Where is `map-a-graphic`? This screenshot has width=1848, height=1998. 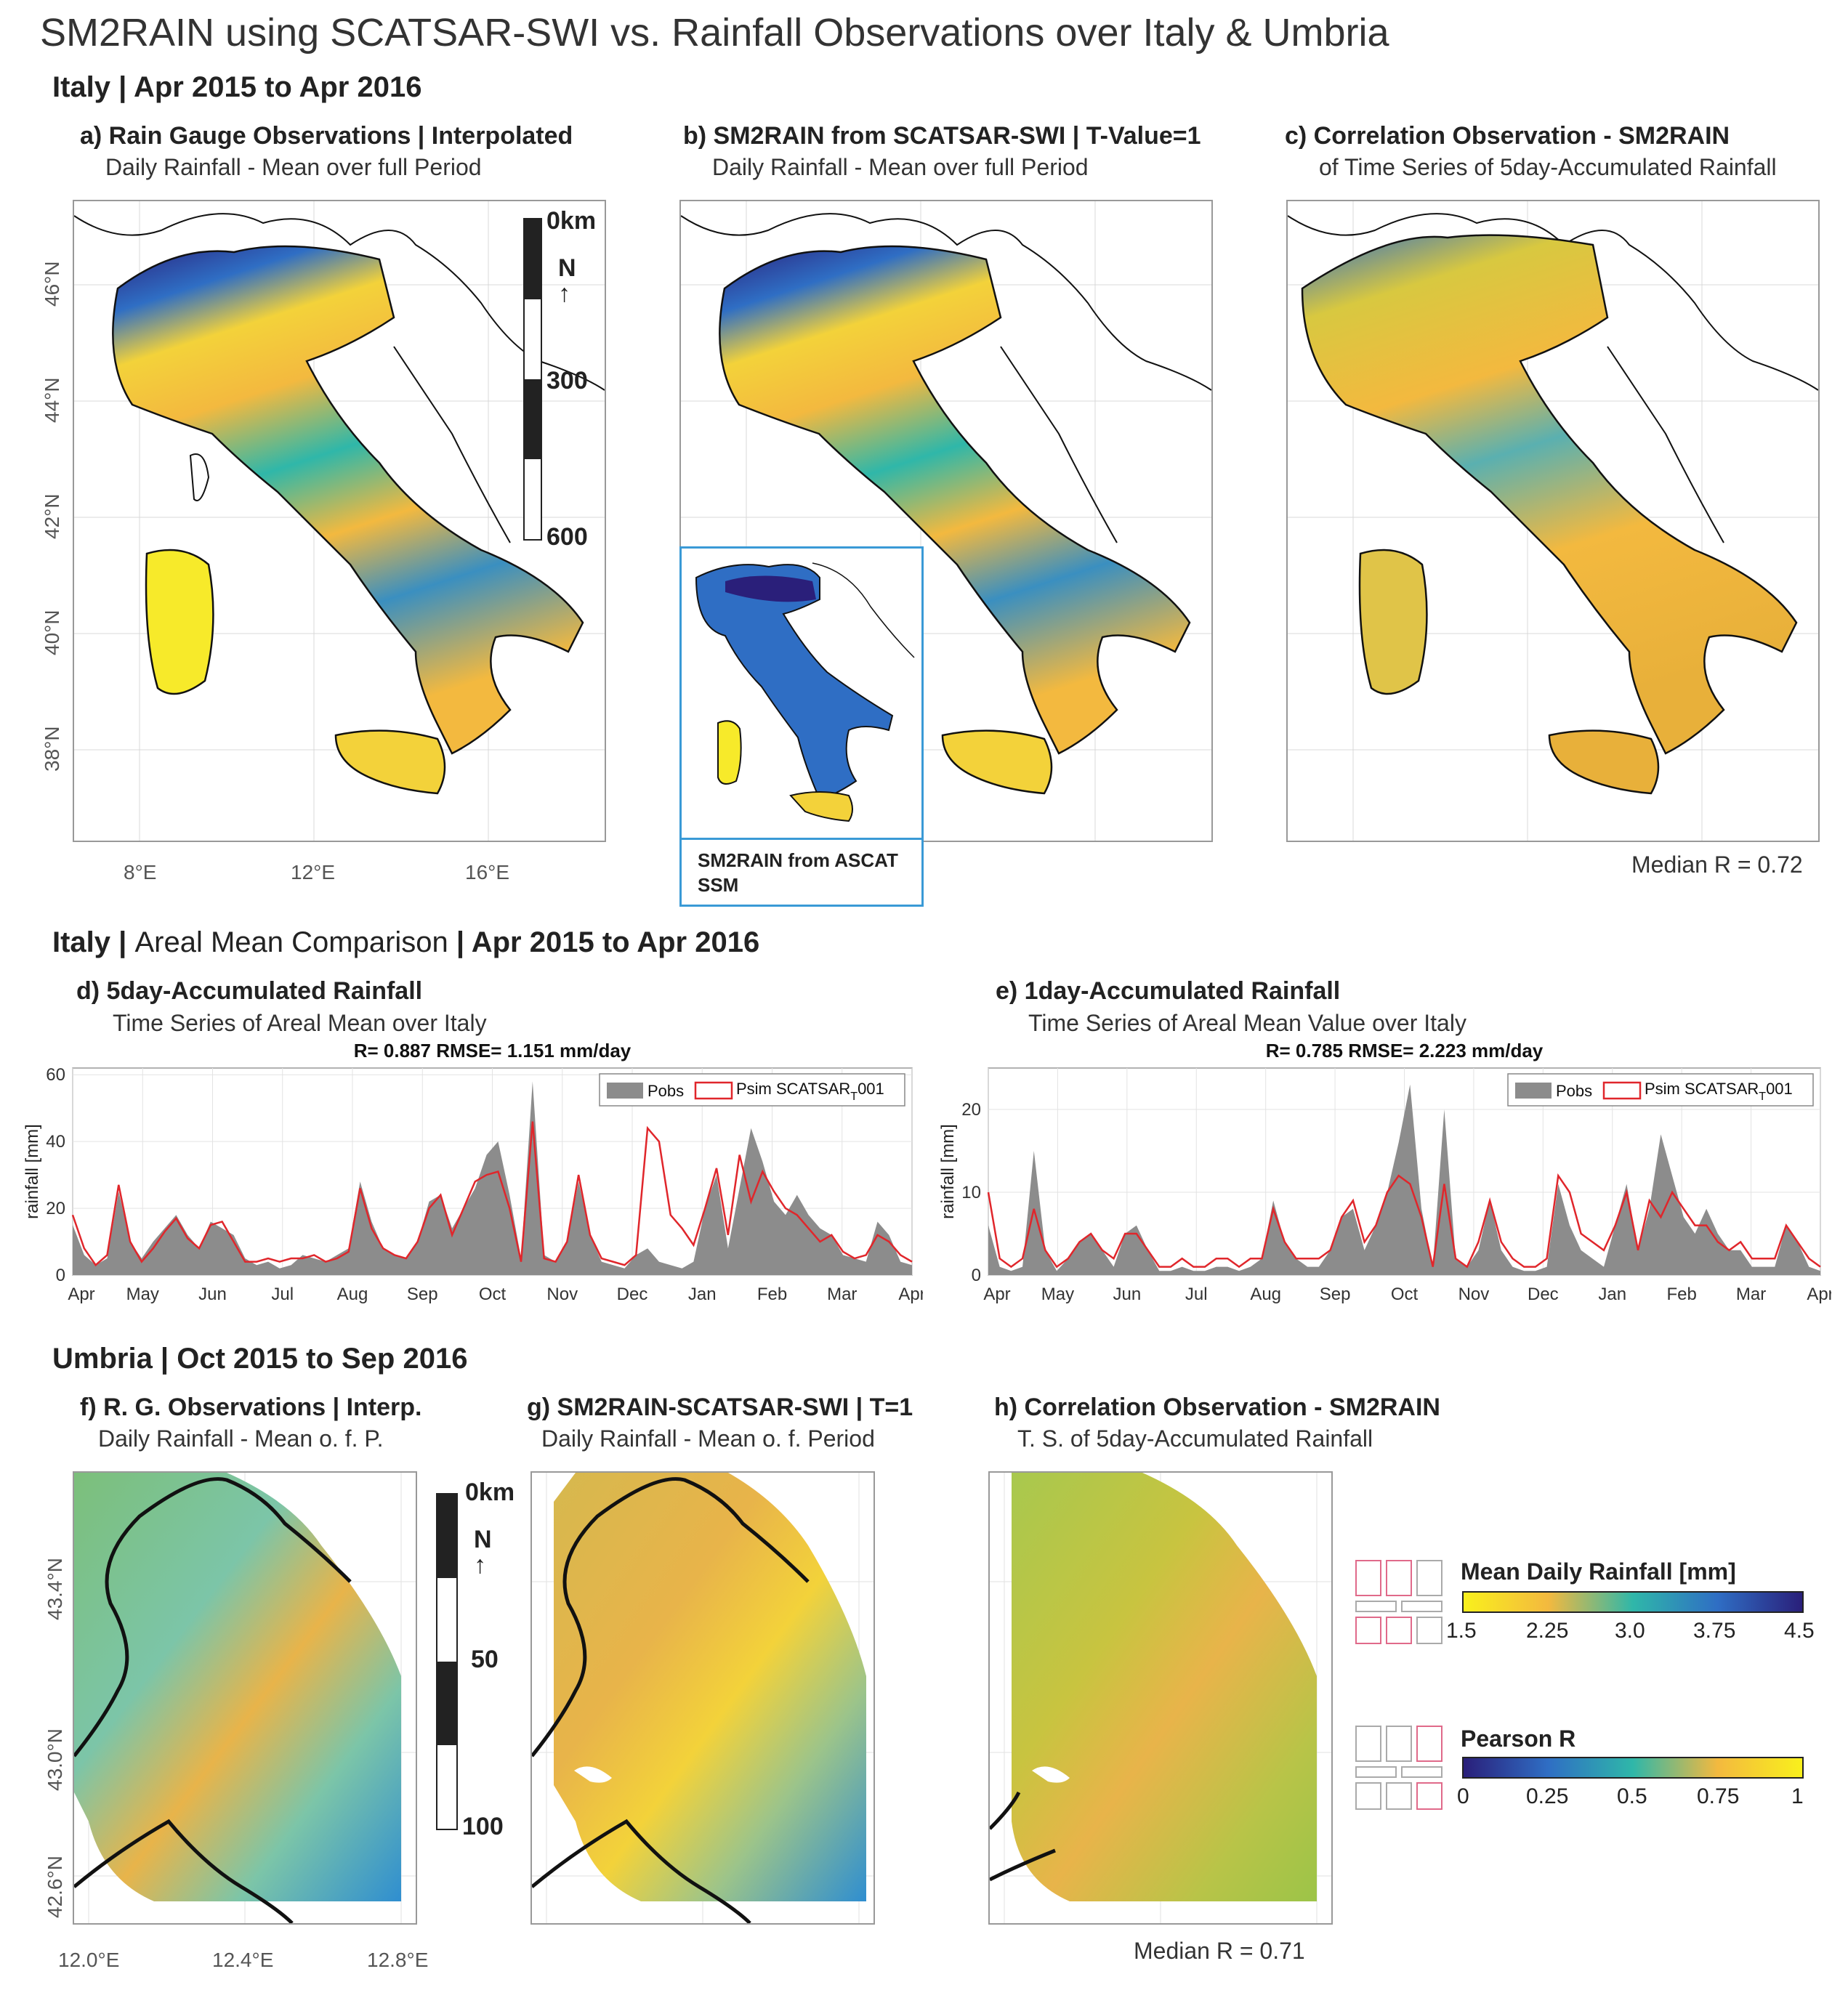 map-a-graphic is located at coordinates (339, 521).